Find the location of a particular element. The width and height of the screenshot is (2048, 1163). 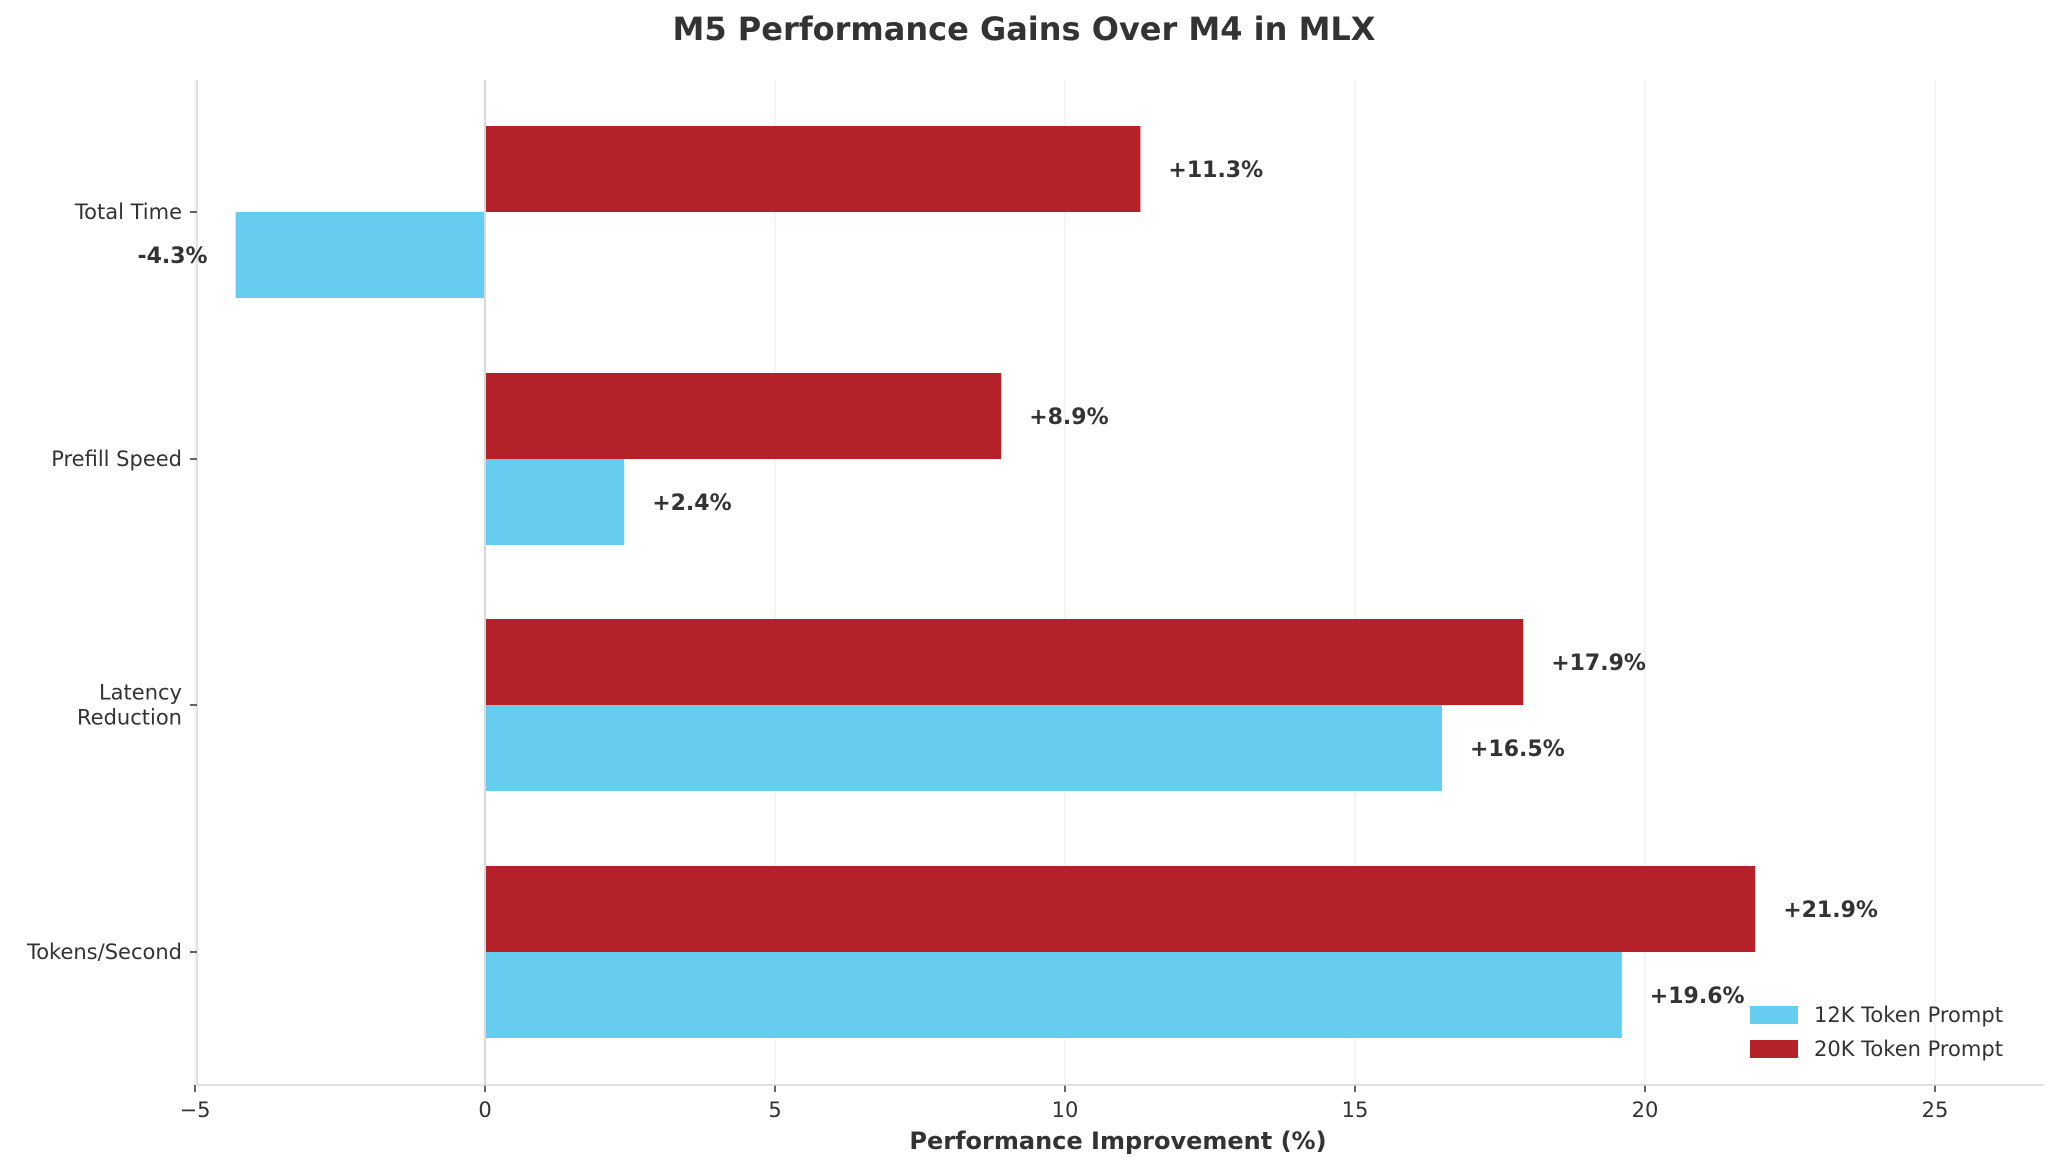

y-tick-label: Total Time is located at coordinates (128, 212).